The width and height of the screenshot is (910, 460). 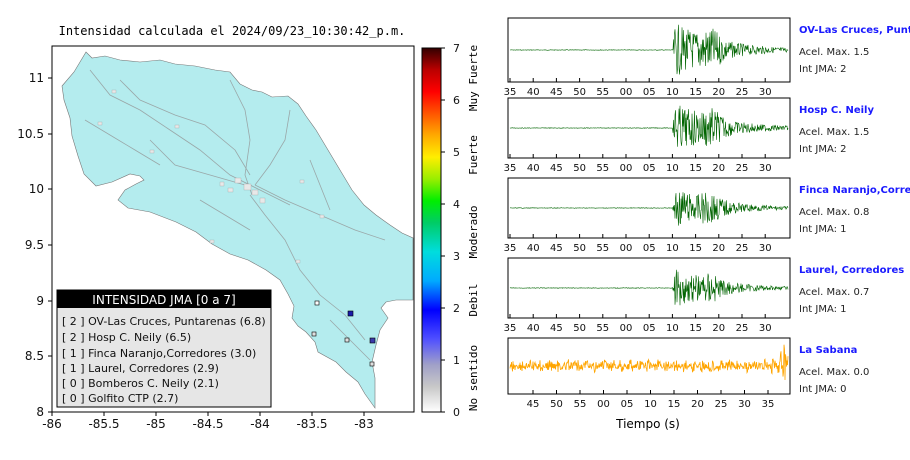 What do you see at coordinates (343, 333) in the screenshot?
I see `station-markers` at bounding box center [343, 333].